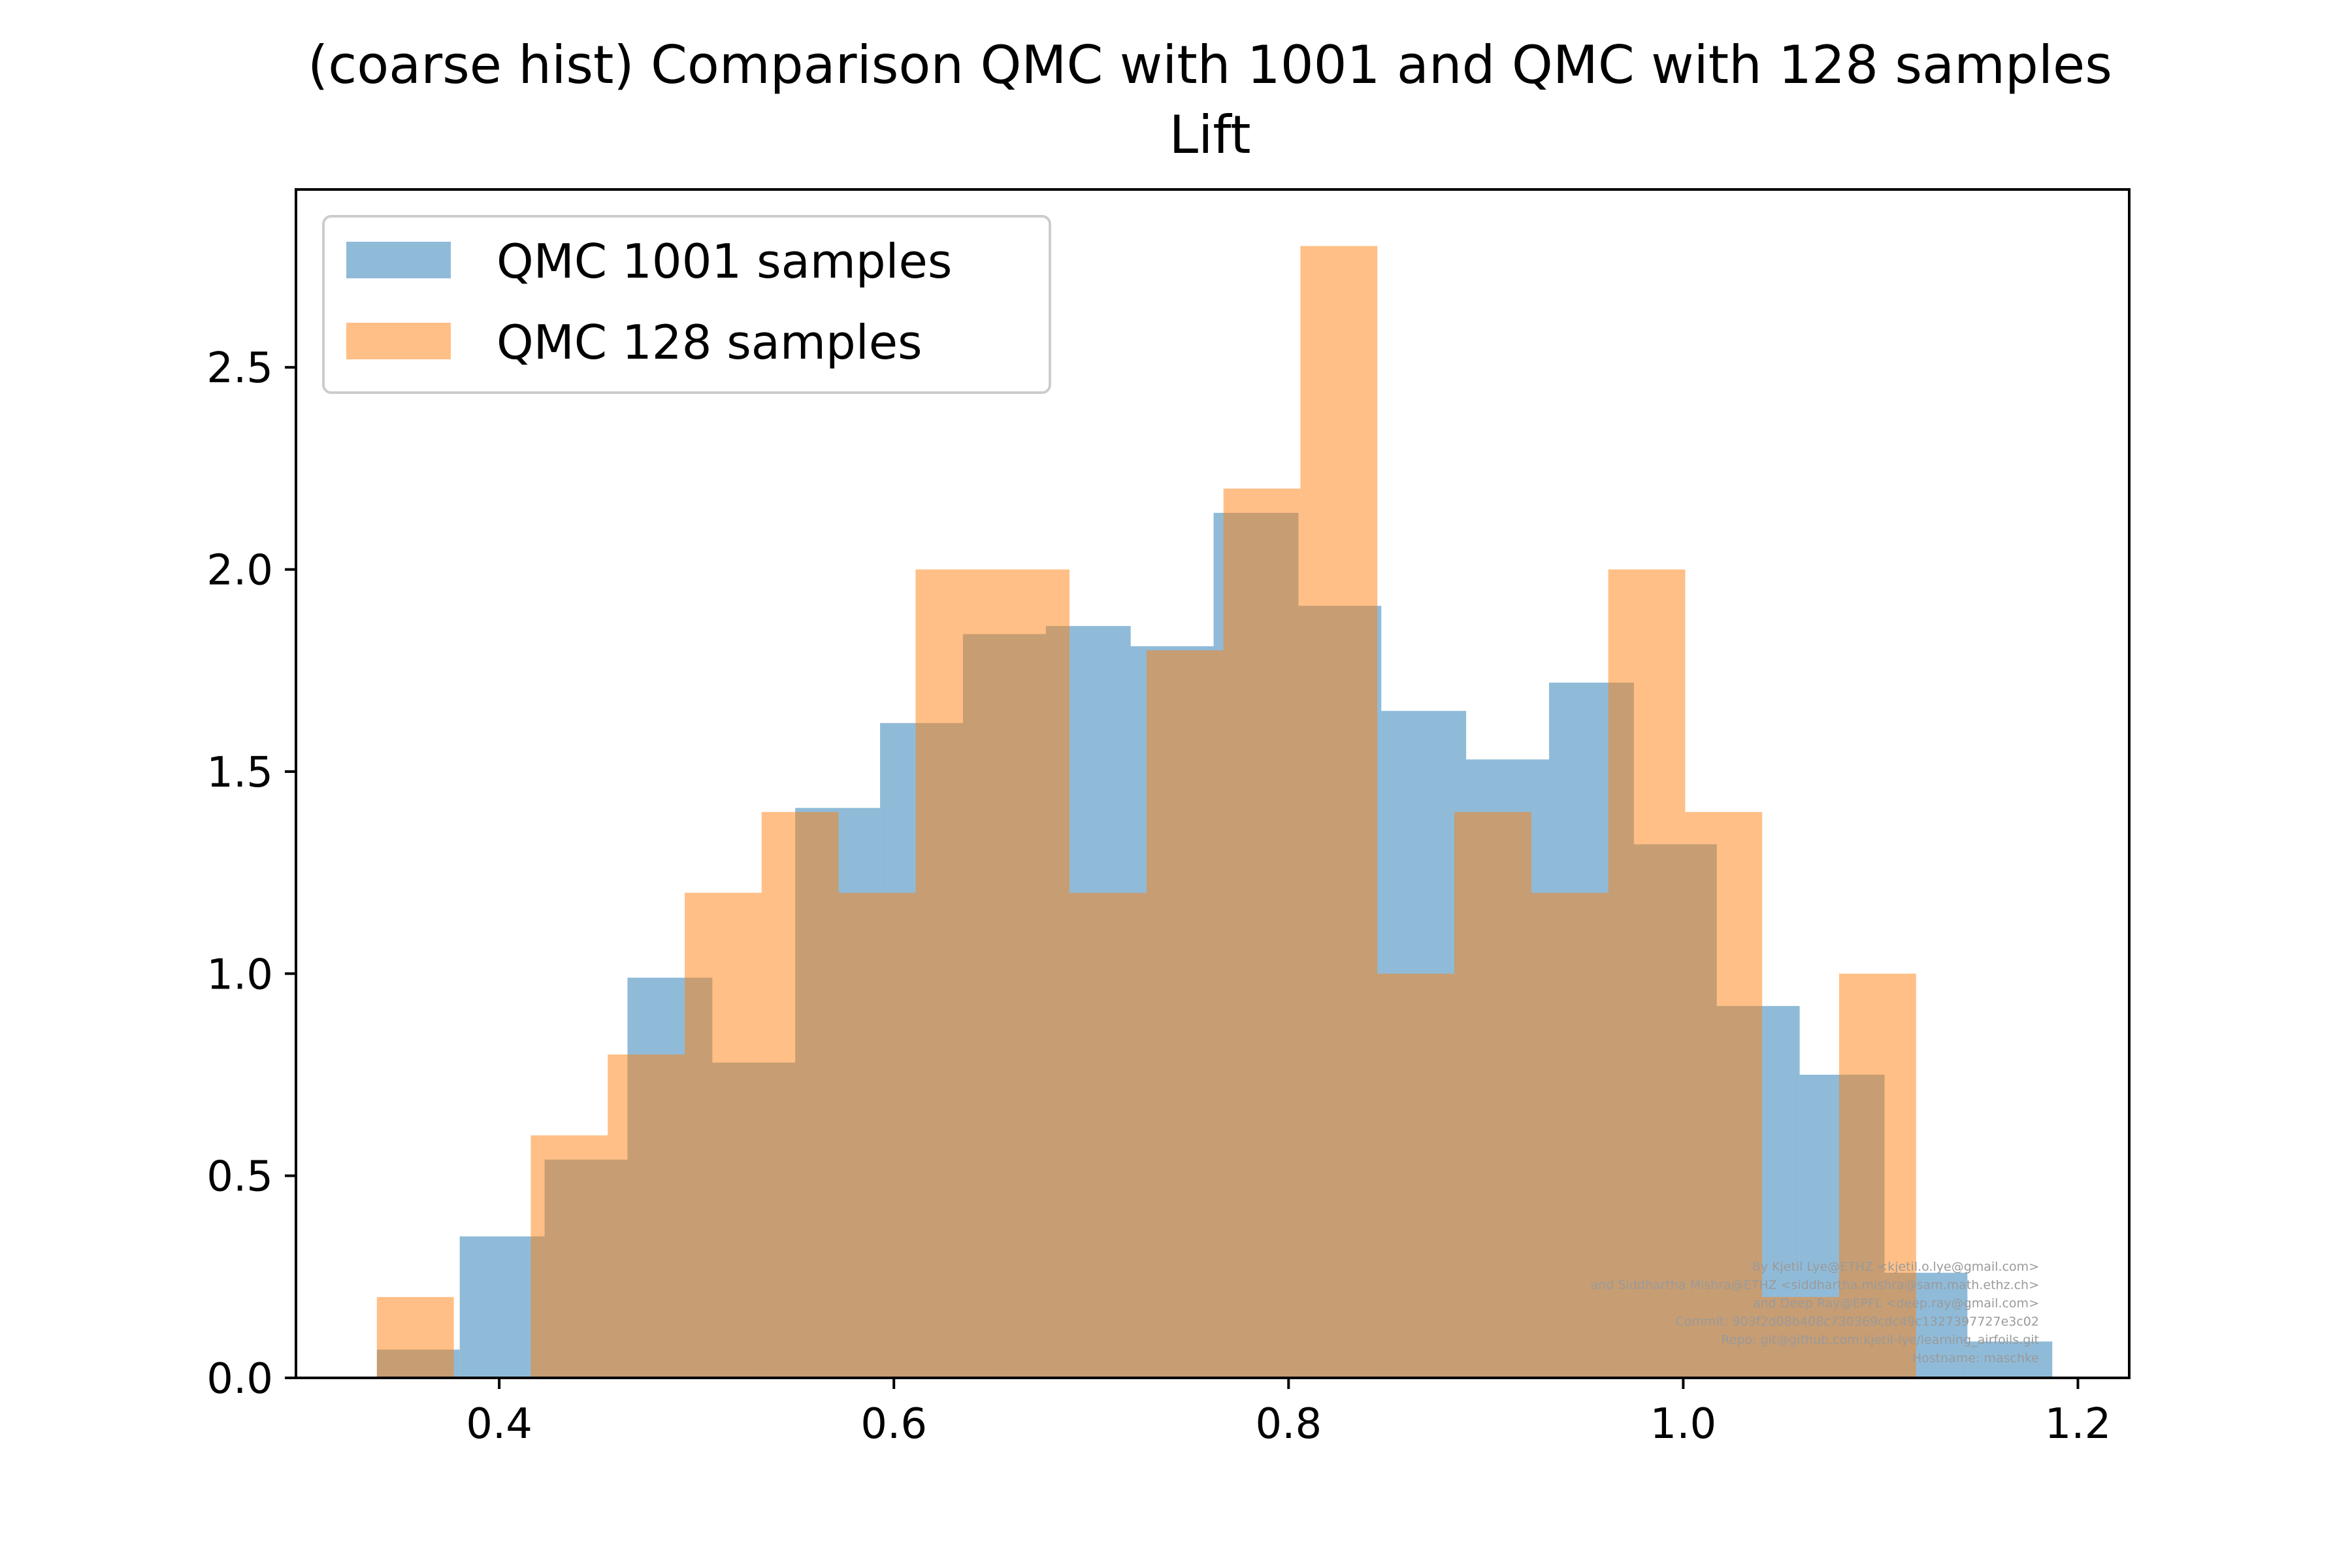  I want to click on x-tick-label: 0.8, so click(1288, 1424).